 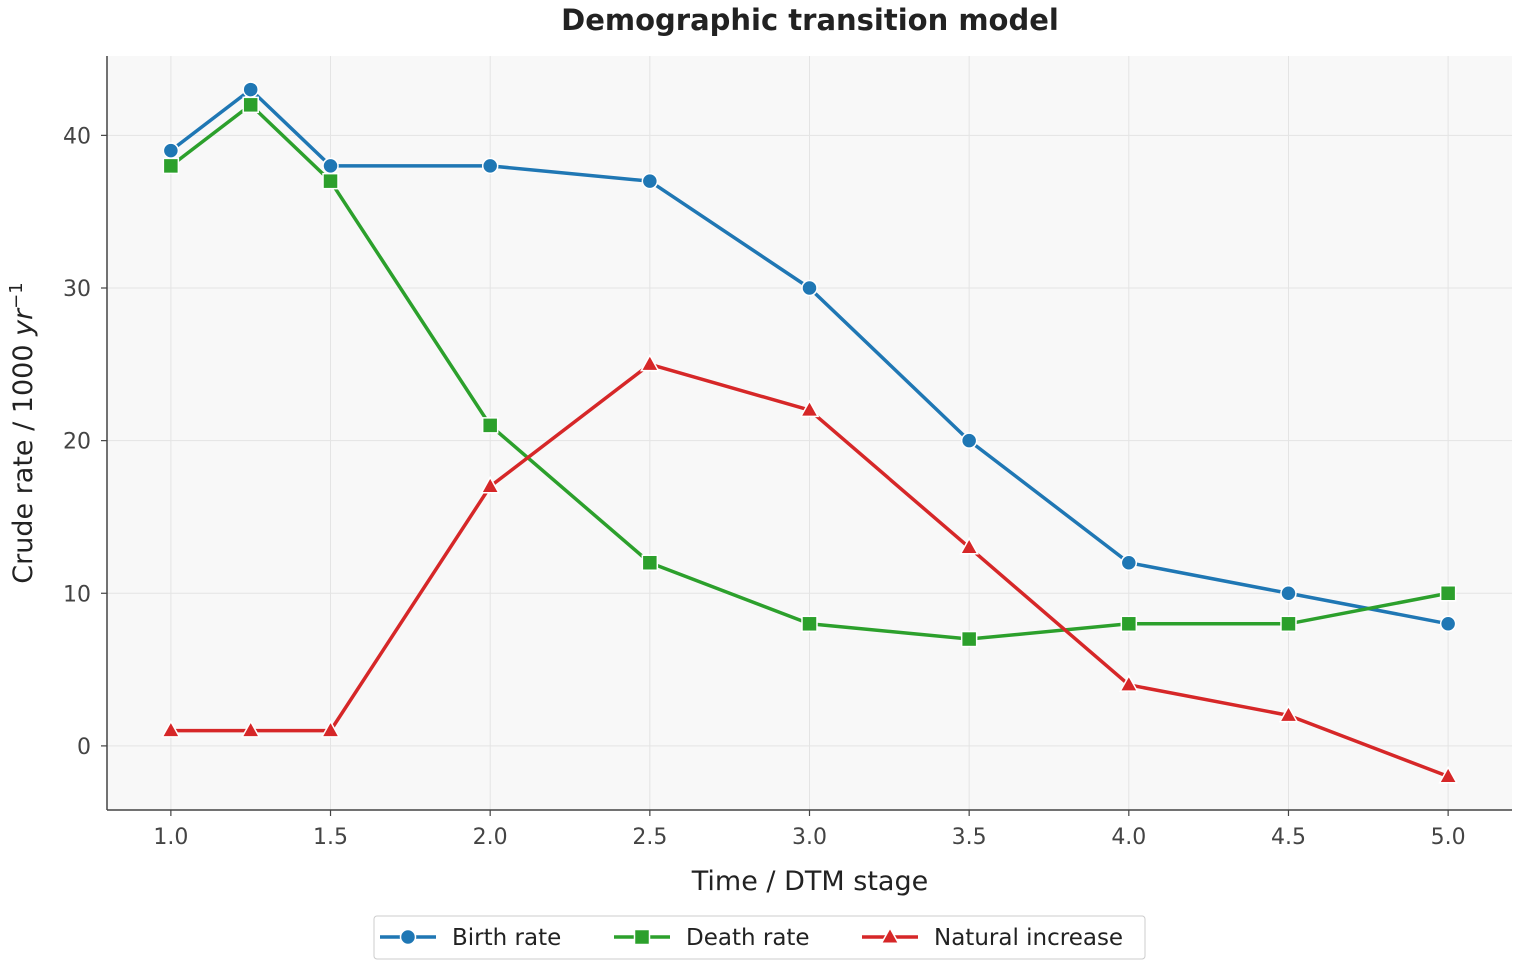 What do you see at coordinates (642, 937) in the screenshot?
I see `legend-square-marker` at bounding box center [642, 937].